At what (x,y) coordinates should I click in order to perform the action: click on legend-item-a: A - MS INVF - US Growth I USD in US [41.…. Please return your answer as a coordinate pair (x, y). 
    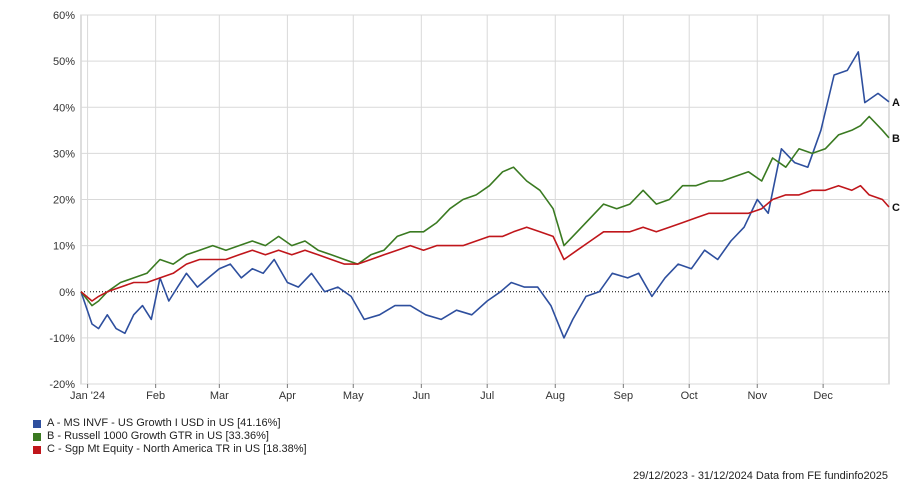
    Looking at the image, I should click on (170, 423).